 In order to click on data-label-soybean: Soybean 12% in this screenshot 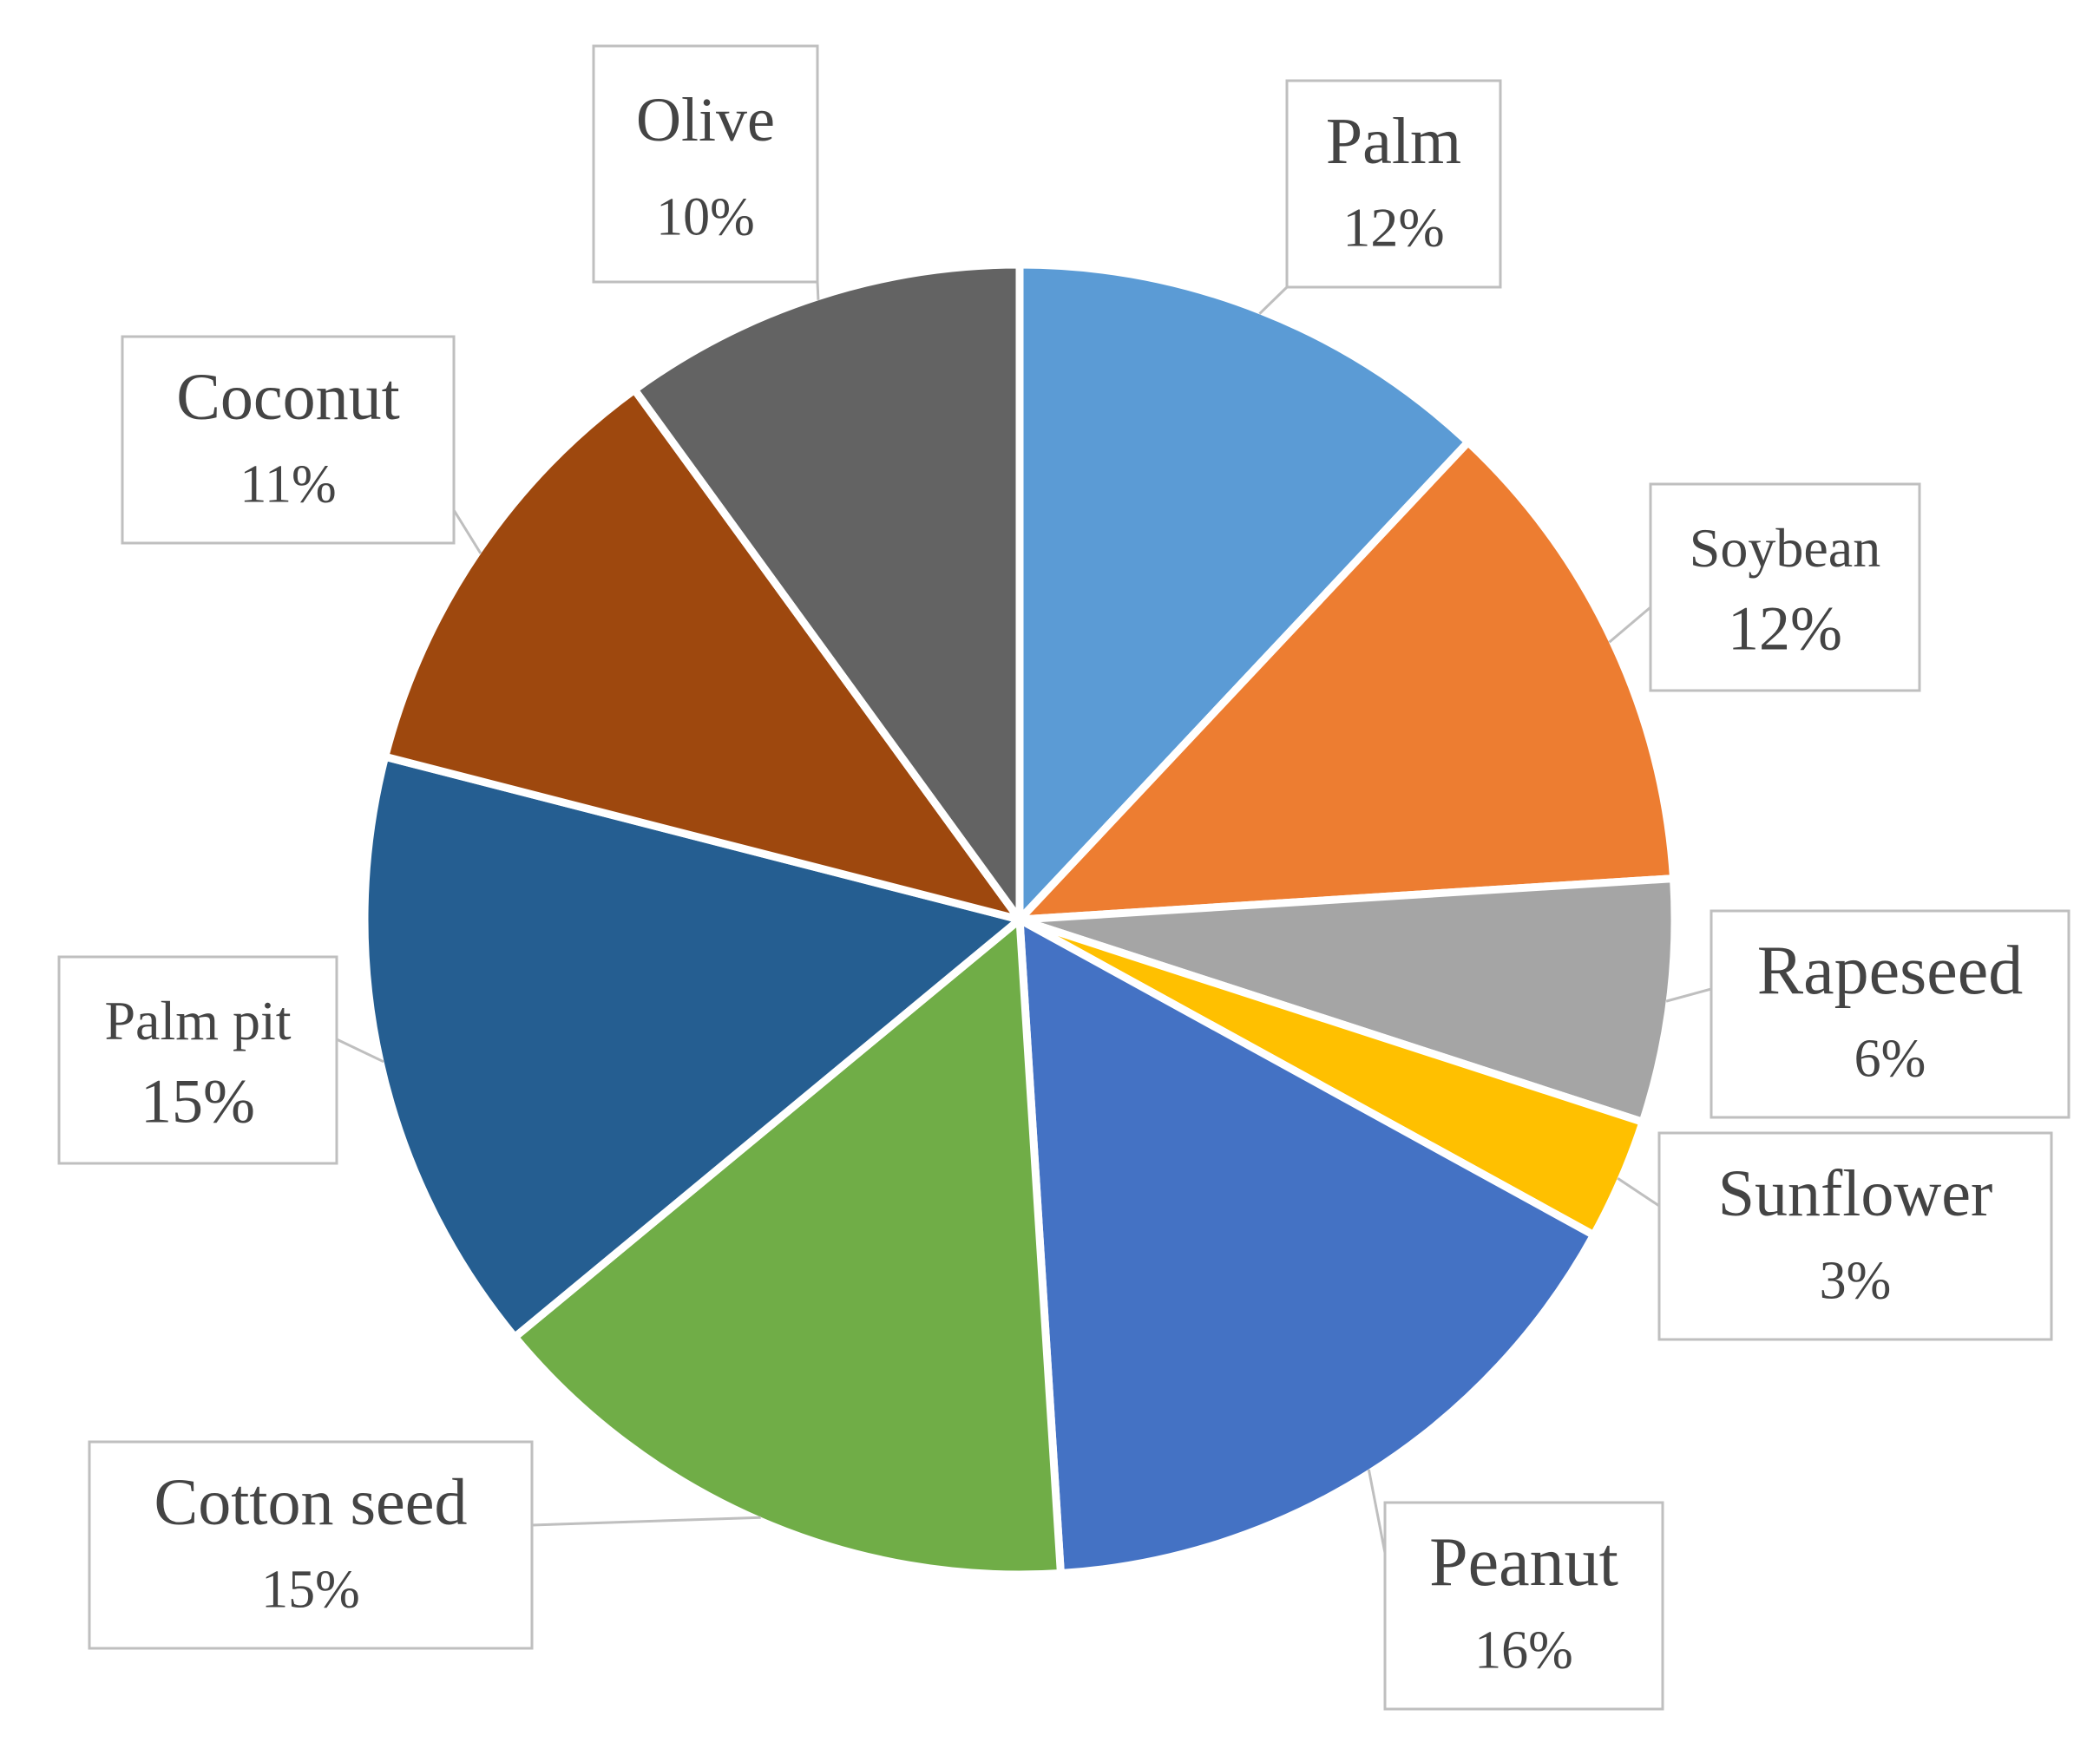, I will do `click(1785, 587)`.